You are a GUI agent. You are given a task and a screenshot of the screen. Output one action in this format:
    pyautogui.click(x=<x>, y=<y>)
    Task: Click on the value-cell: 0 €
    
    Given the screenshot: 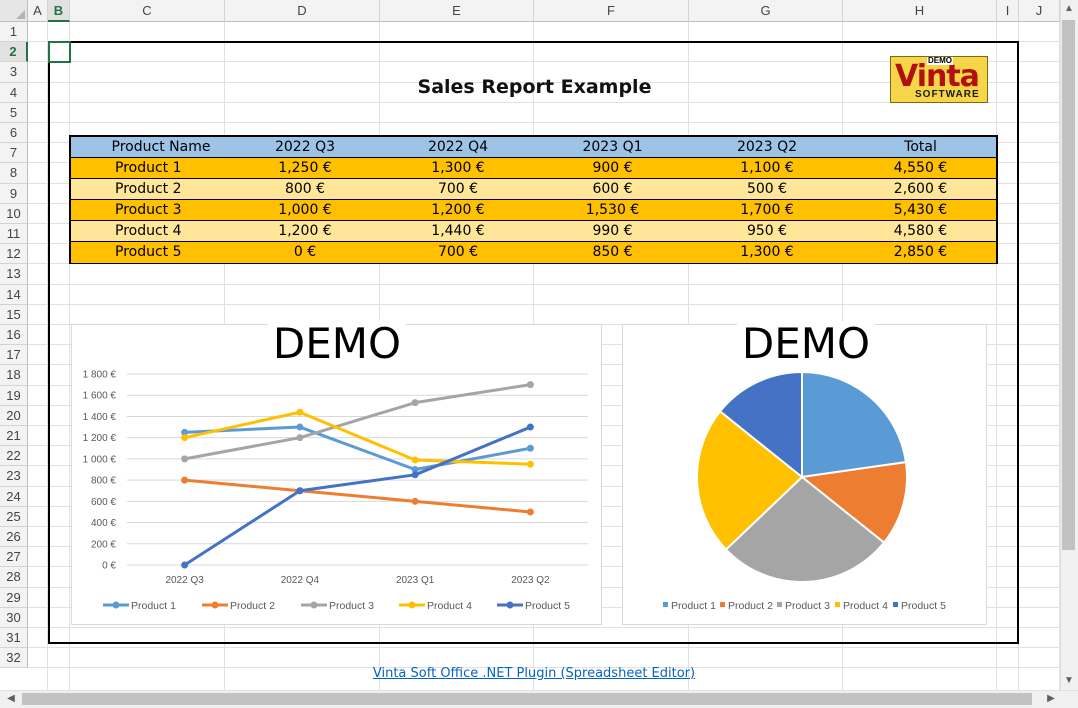 What is the action you would take?
    pyautogui.click(x=305, y=252)
    